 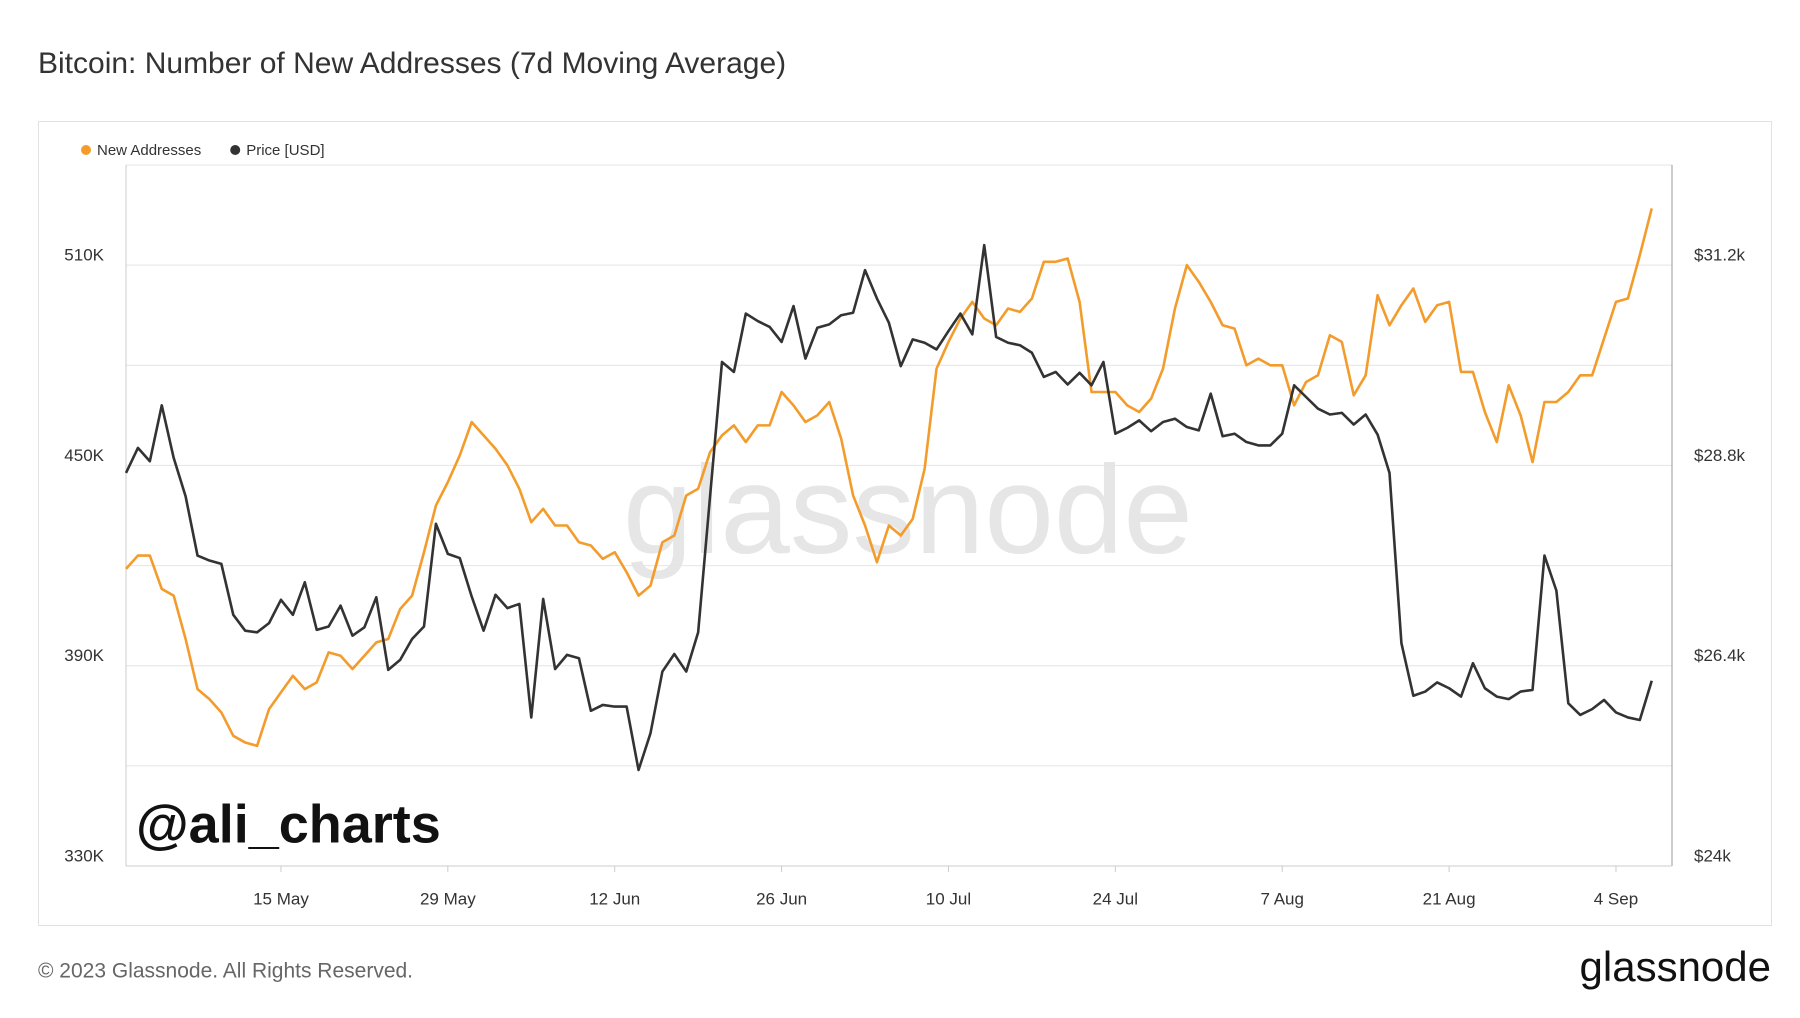 What do you see at coordinates (948, 898) in the screenshot?
I see `x-tick-label: 10 Jul` at bounding box center [948, 898].